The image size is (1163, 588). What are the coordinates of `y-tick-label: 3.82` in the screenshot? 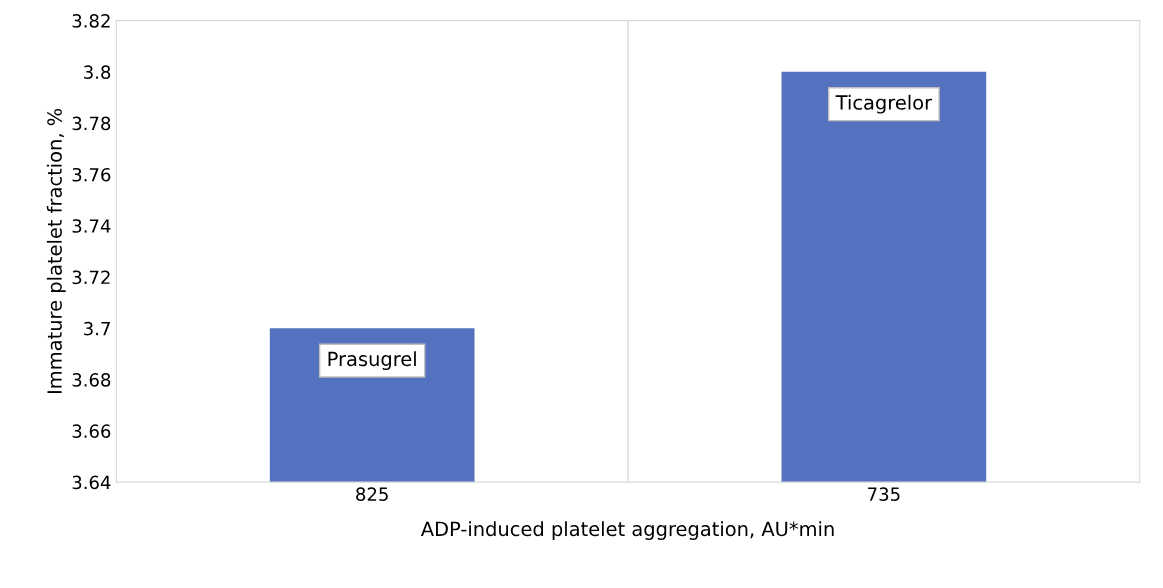 It's located at (91, 21).